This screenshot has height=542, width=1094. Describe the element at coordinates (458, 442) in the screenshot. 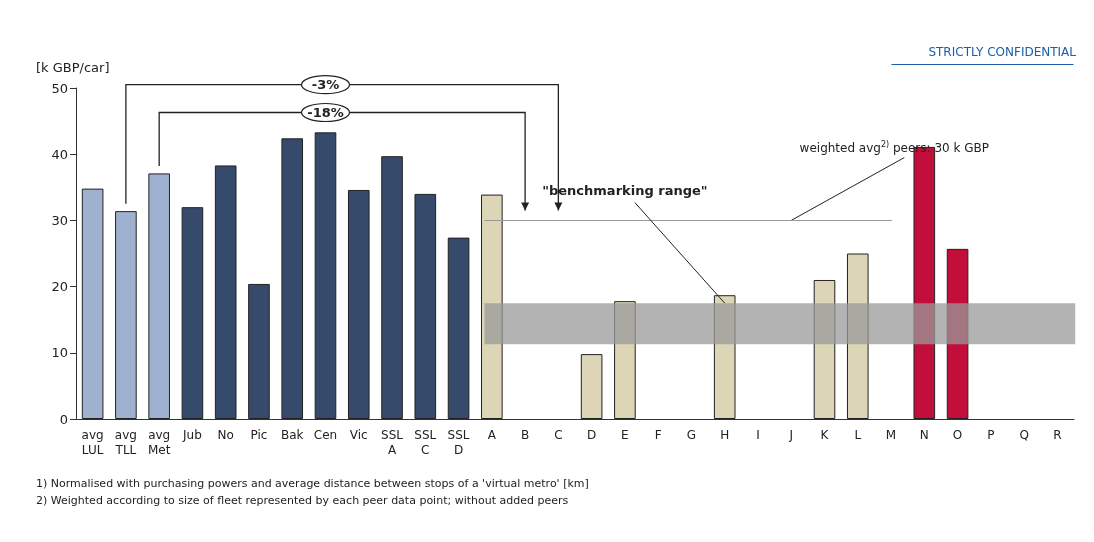

I see `x-tick-label: SSL D` at that location.